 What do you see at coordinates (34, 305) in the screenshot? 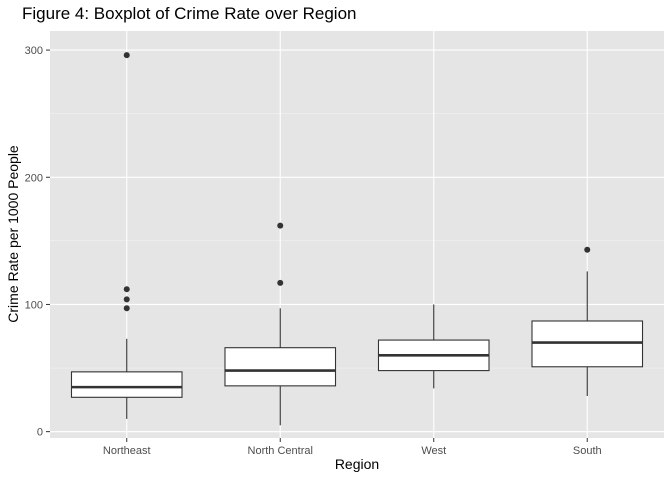
I see `y-tick-label: 100` at bounding box center [34, 305].